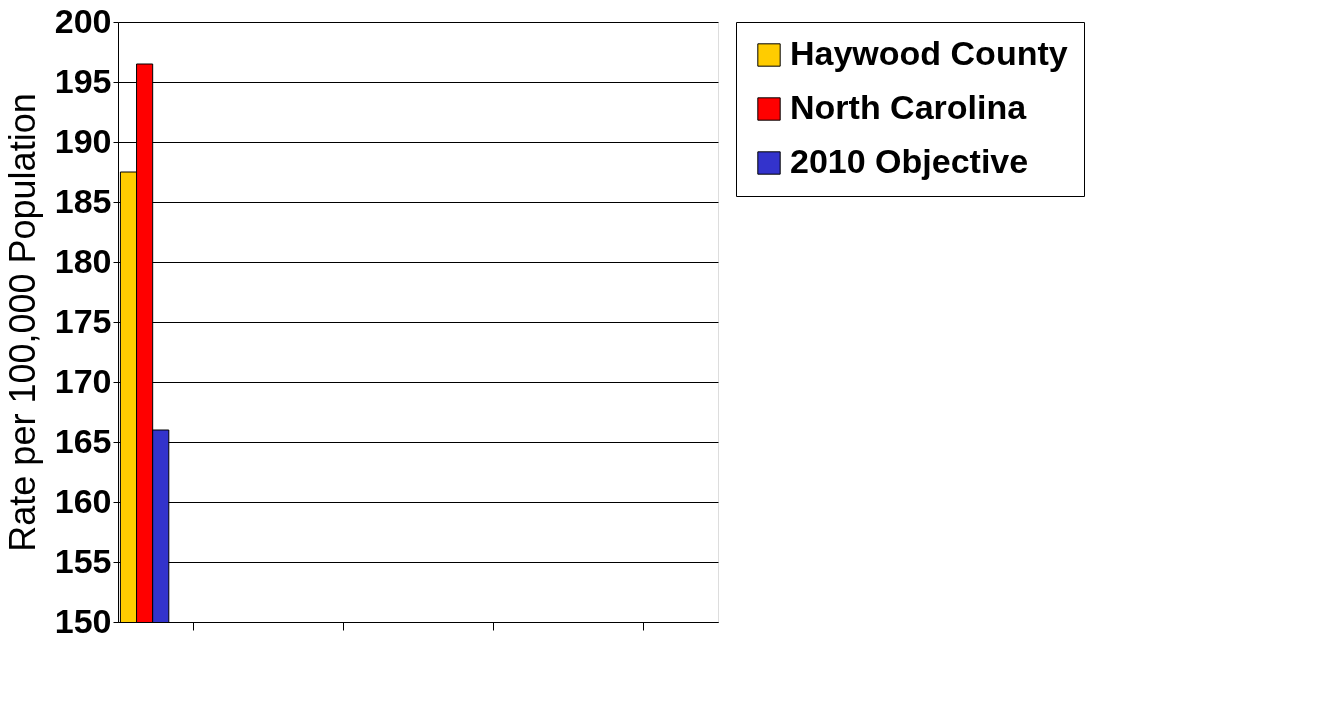 The width and height of the screenshot is (1323, 725). Describe the element at coordinates (83, 260) in the screenshot. I see `y-tick-label: 180` at that location.